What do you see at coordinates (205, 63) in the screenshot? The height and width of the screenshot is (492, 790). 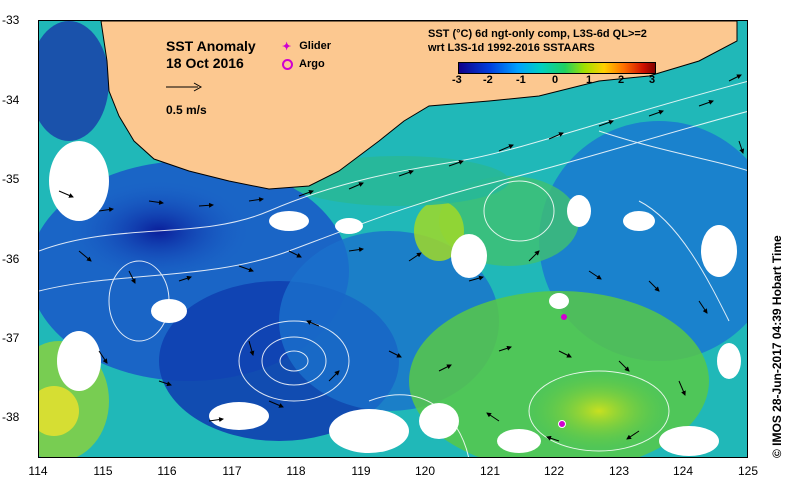 I see `title-line-2: 18 Oct 2016` at bounding box center [205, 63].